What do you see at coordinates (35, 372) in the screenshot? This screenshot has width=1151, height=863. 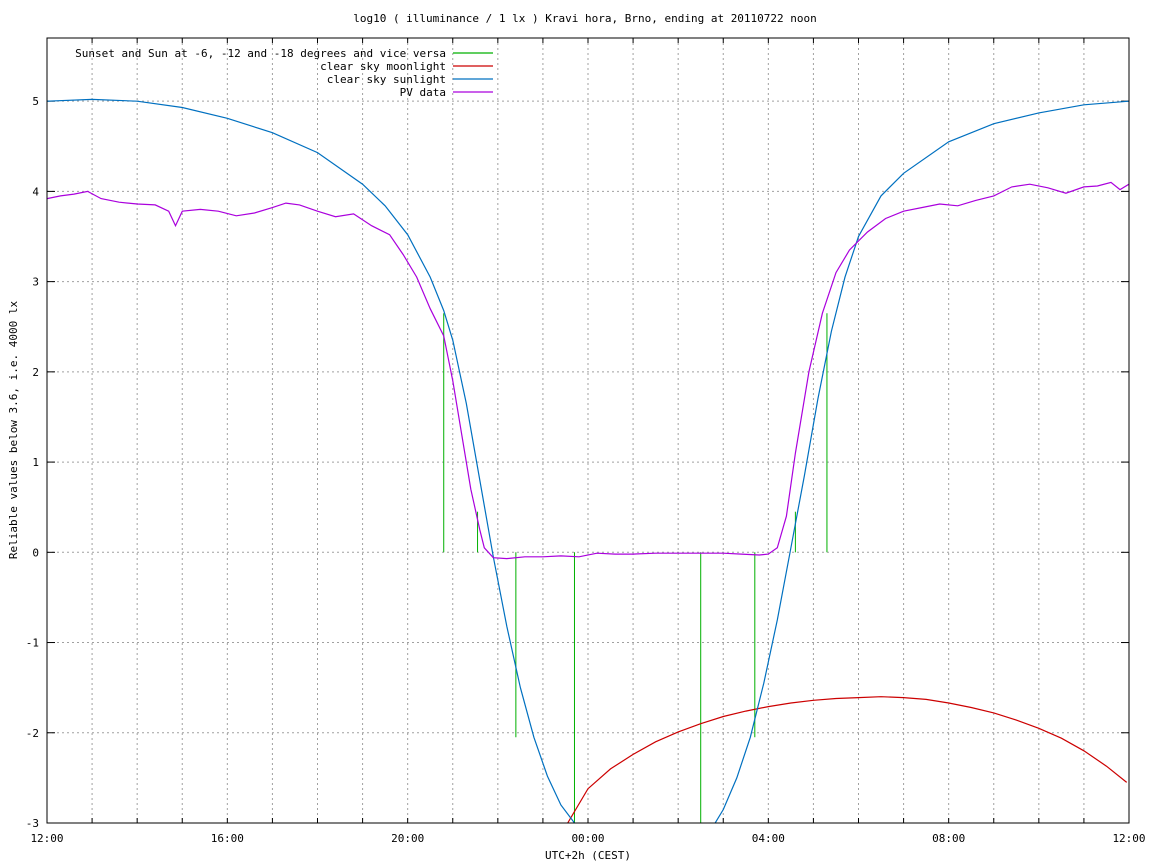 I see `y-tick-label: 2` at bounding box center [35, 372].